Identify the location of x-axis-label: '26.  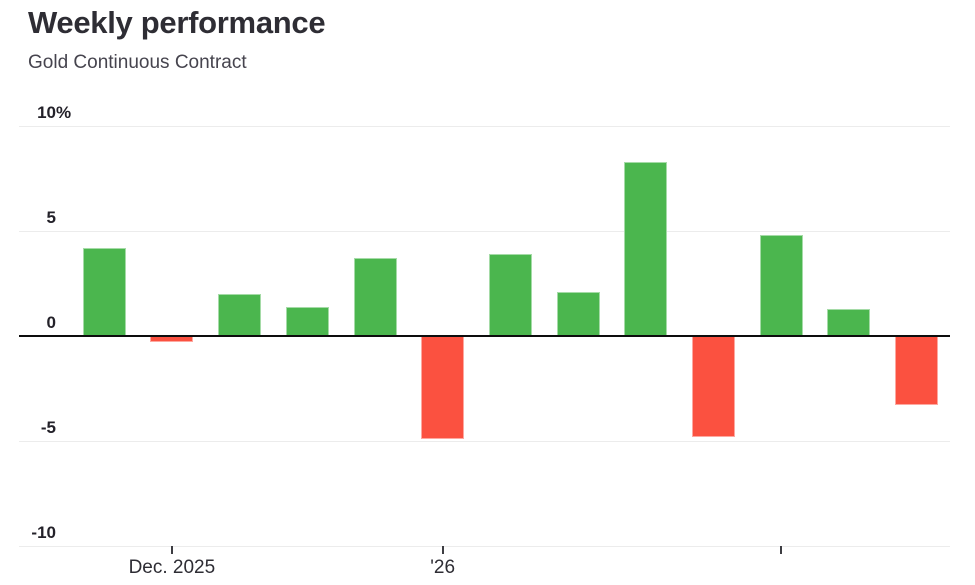
(443, 567).